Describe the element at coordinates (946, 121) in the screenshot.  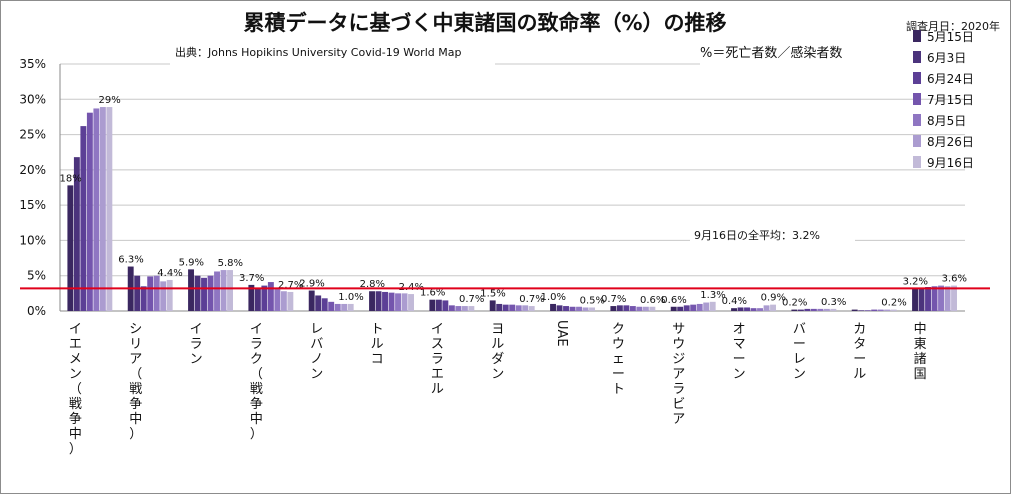
I see `legend-label: 8月5日` at that location.